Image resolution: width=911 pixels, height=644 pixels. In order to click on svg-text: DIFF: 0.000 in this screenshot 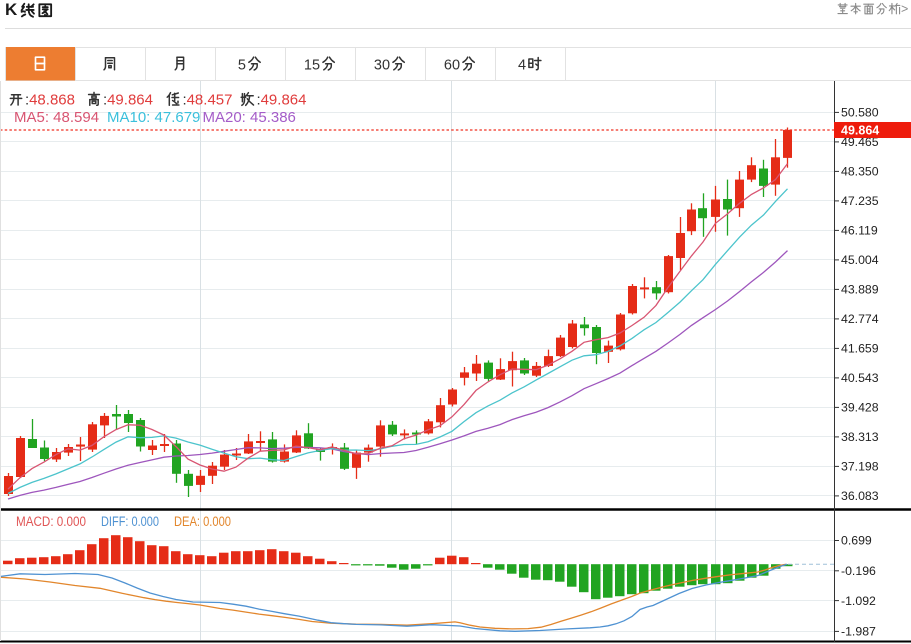, I will do `click(130, 521)`.